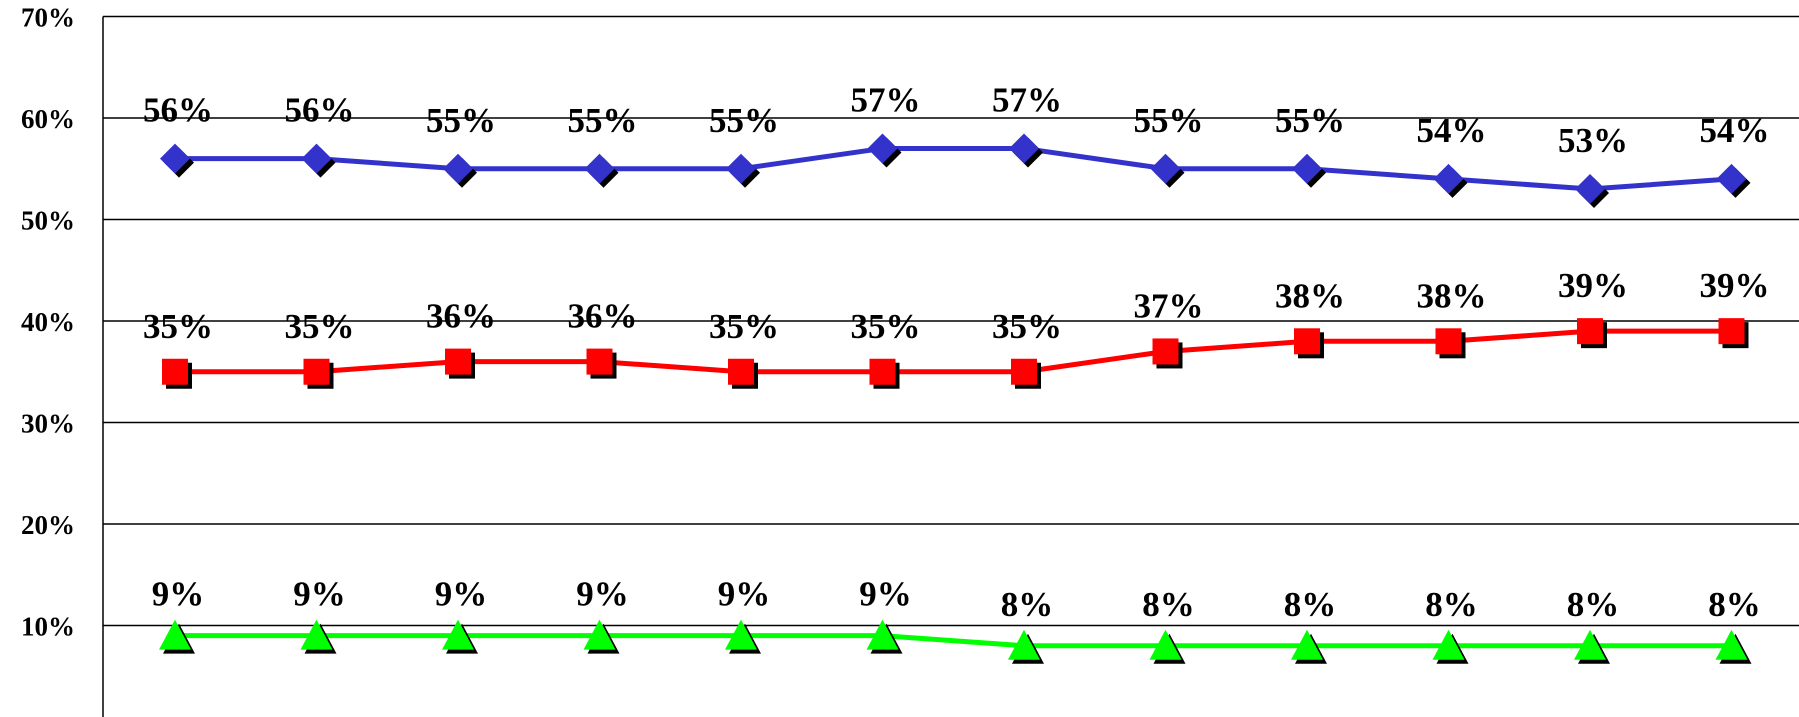  Describe the element at coordinates (48, 18) in the screenshot. I see `y-tick-label: 70%` at that location.